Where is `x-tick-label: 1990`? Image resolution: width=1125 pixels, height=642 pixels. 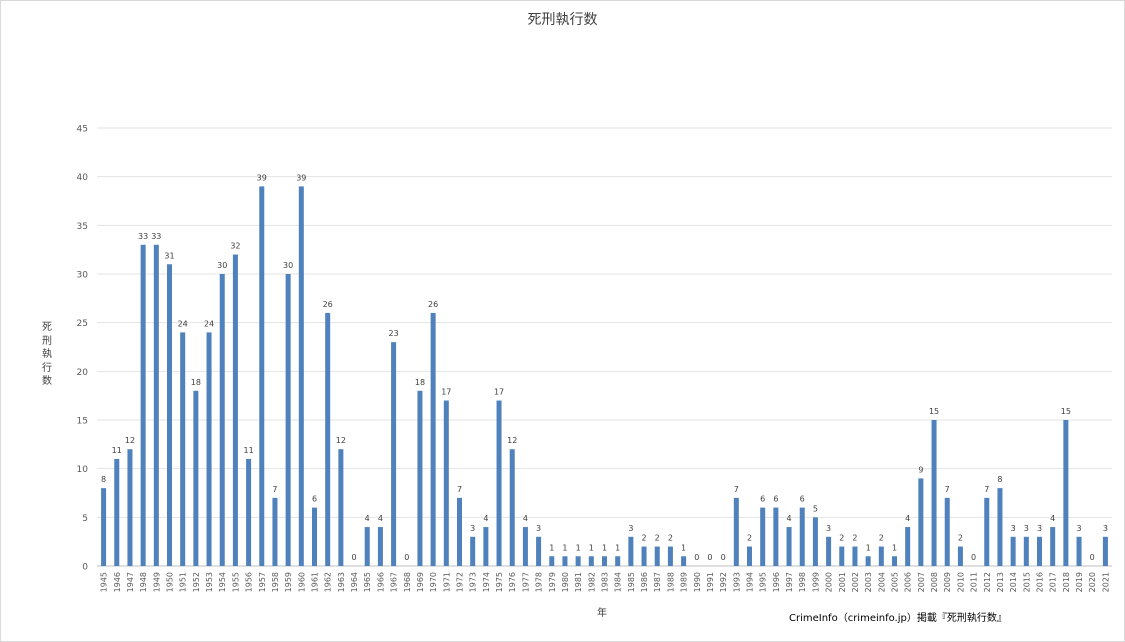 x-tick-label: 1990 is located at coordinates (697, 582).